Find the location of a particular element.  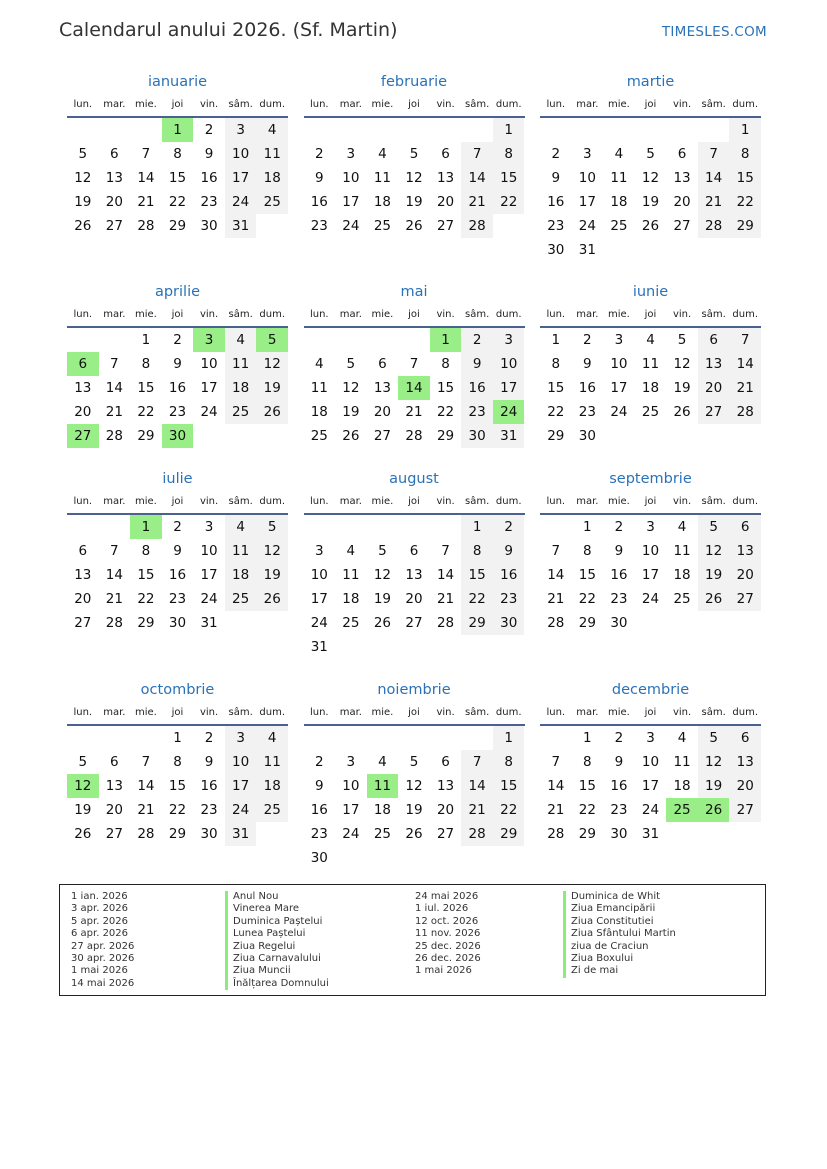

legend-date: 1 mai 2026 is located at coordinates (443, 971).